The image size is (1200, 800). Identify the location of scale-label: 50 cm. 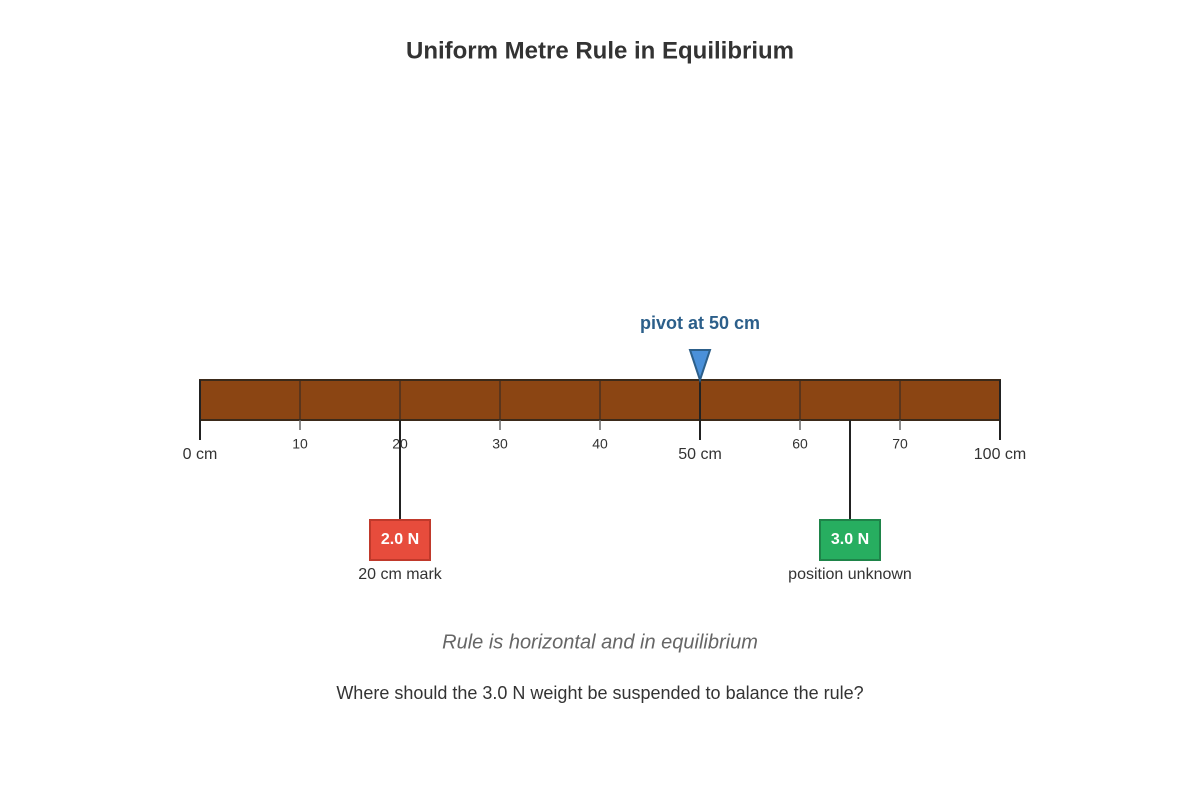
(700, 454).